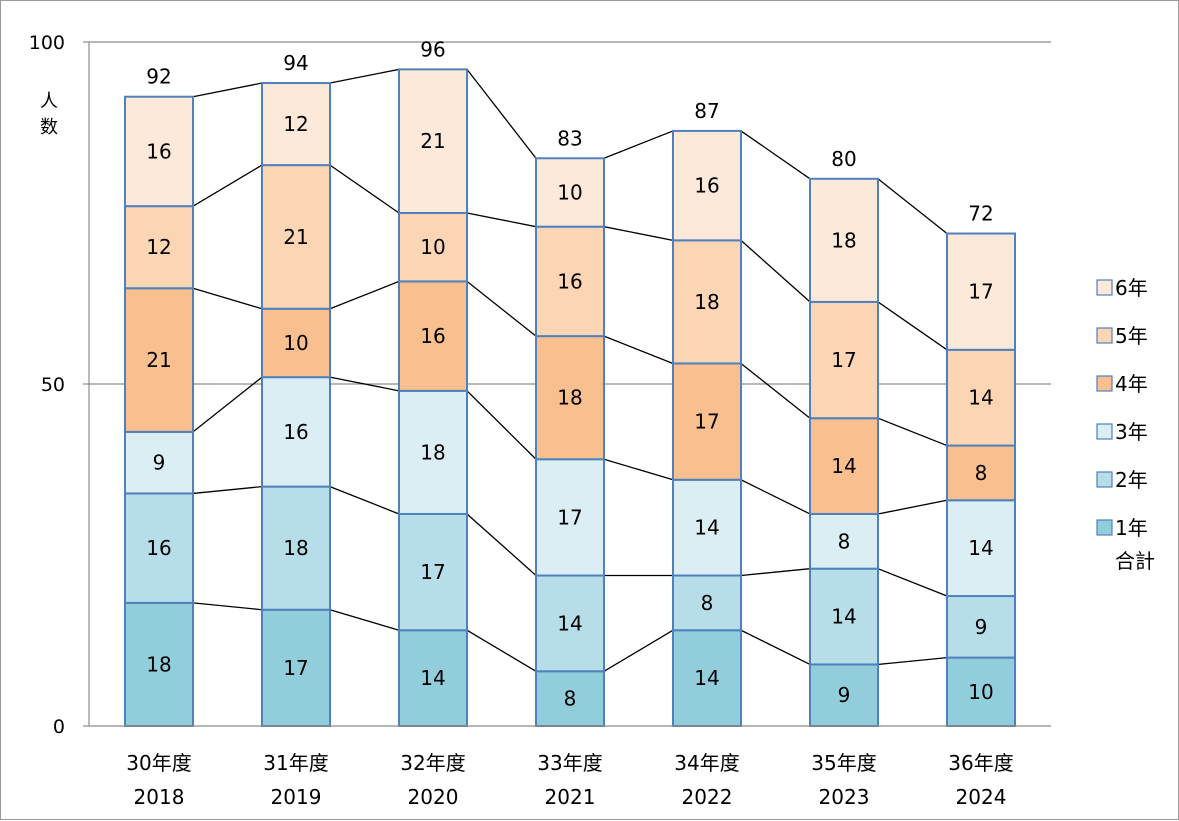 This screenshot has height=821, width=1179. I want to click on category-label-line1: 32年度, so click(432, 763).